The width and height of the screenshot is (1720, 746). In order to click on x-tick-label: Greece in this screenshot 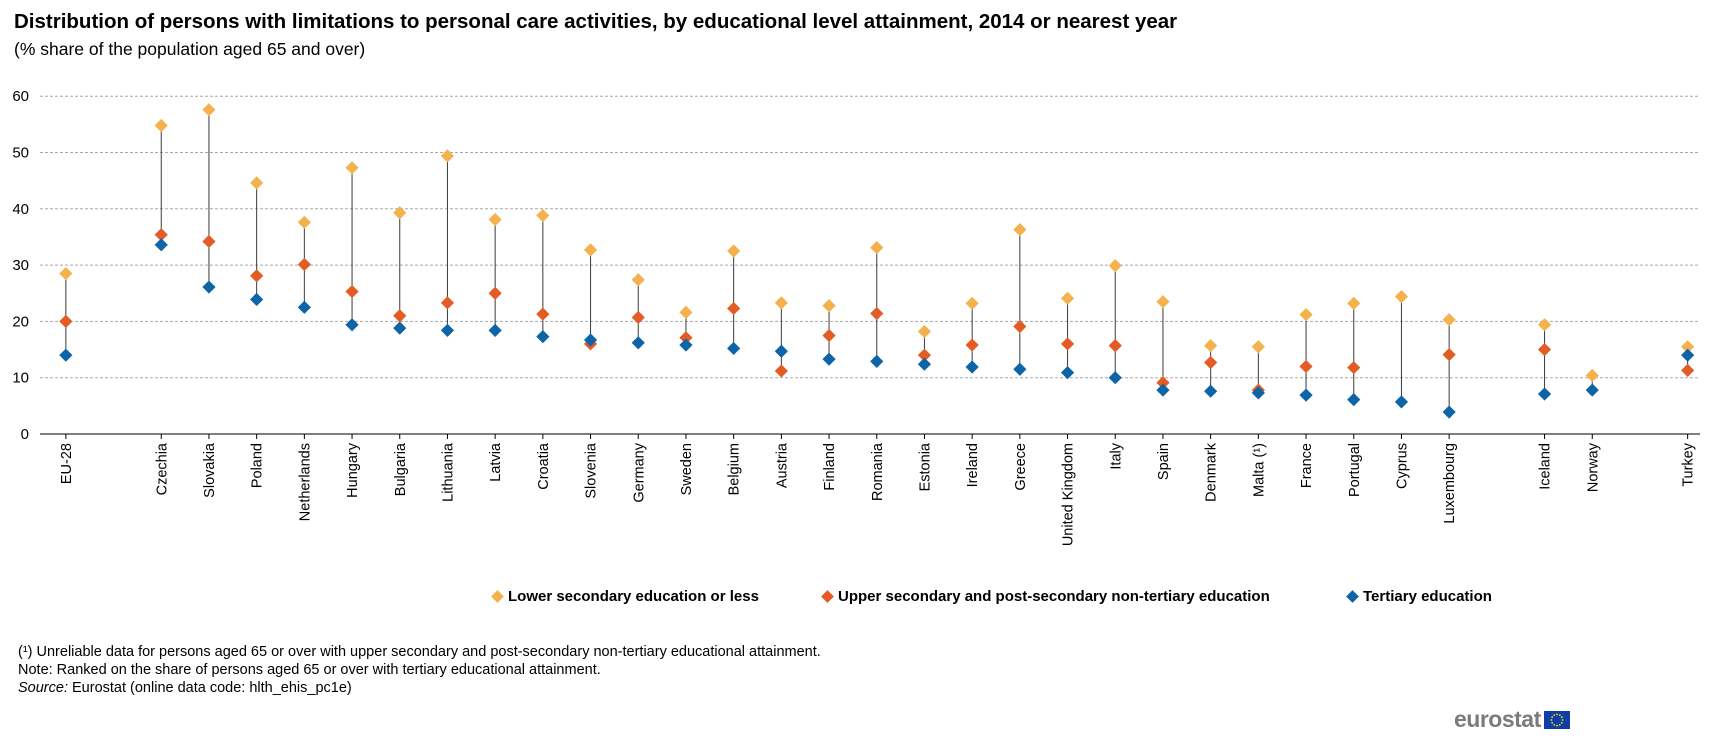, I will do `click(1021, 467)`.